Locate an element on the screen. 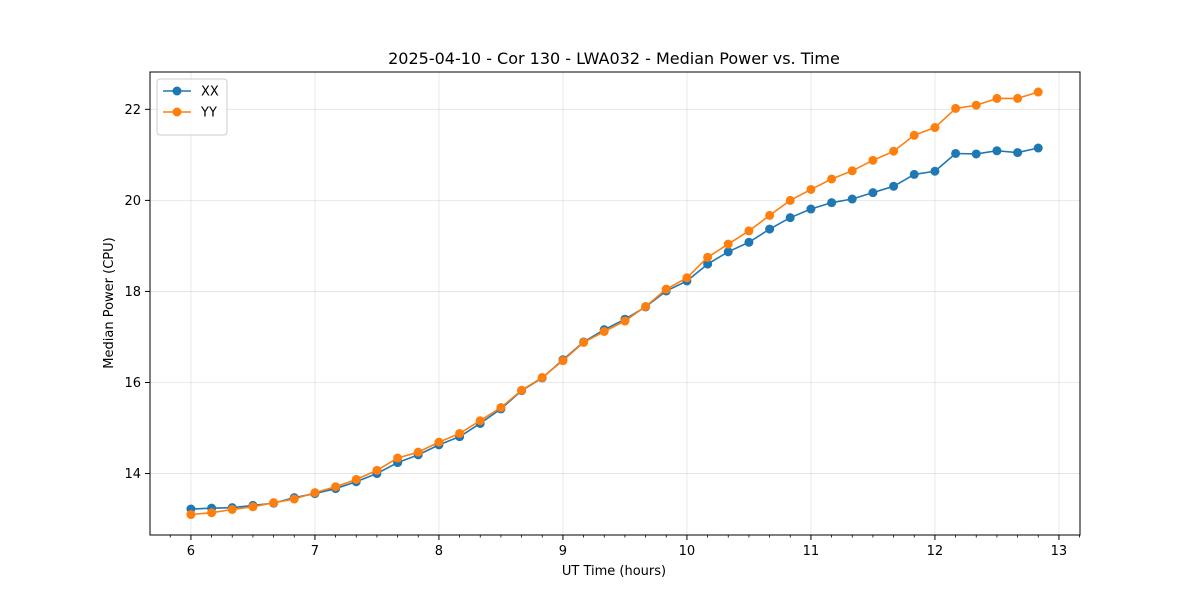  y-tick-label: 20 is located at coordinates (132, 201).